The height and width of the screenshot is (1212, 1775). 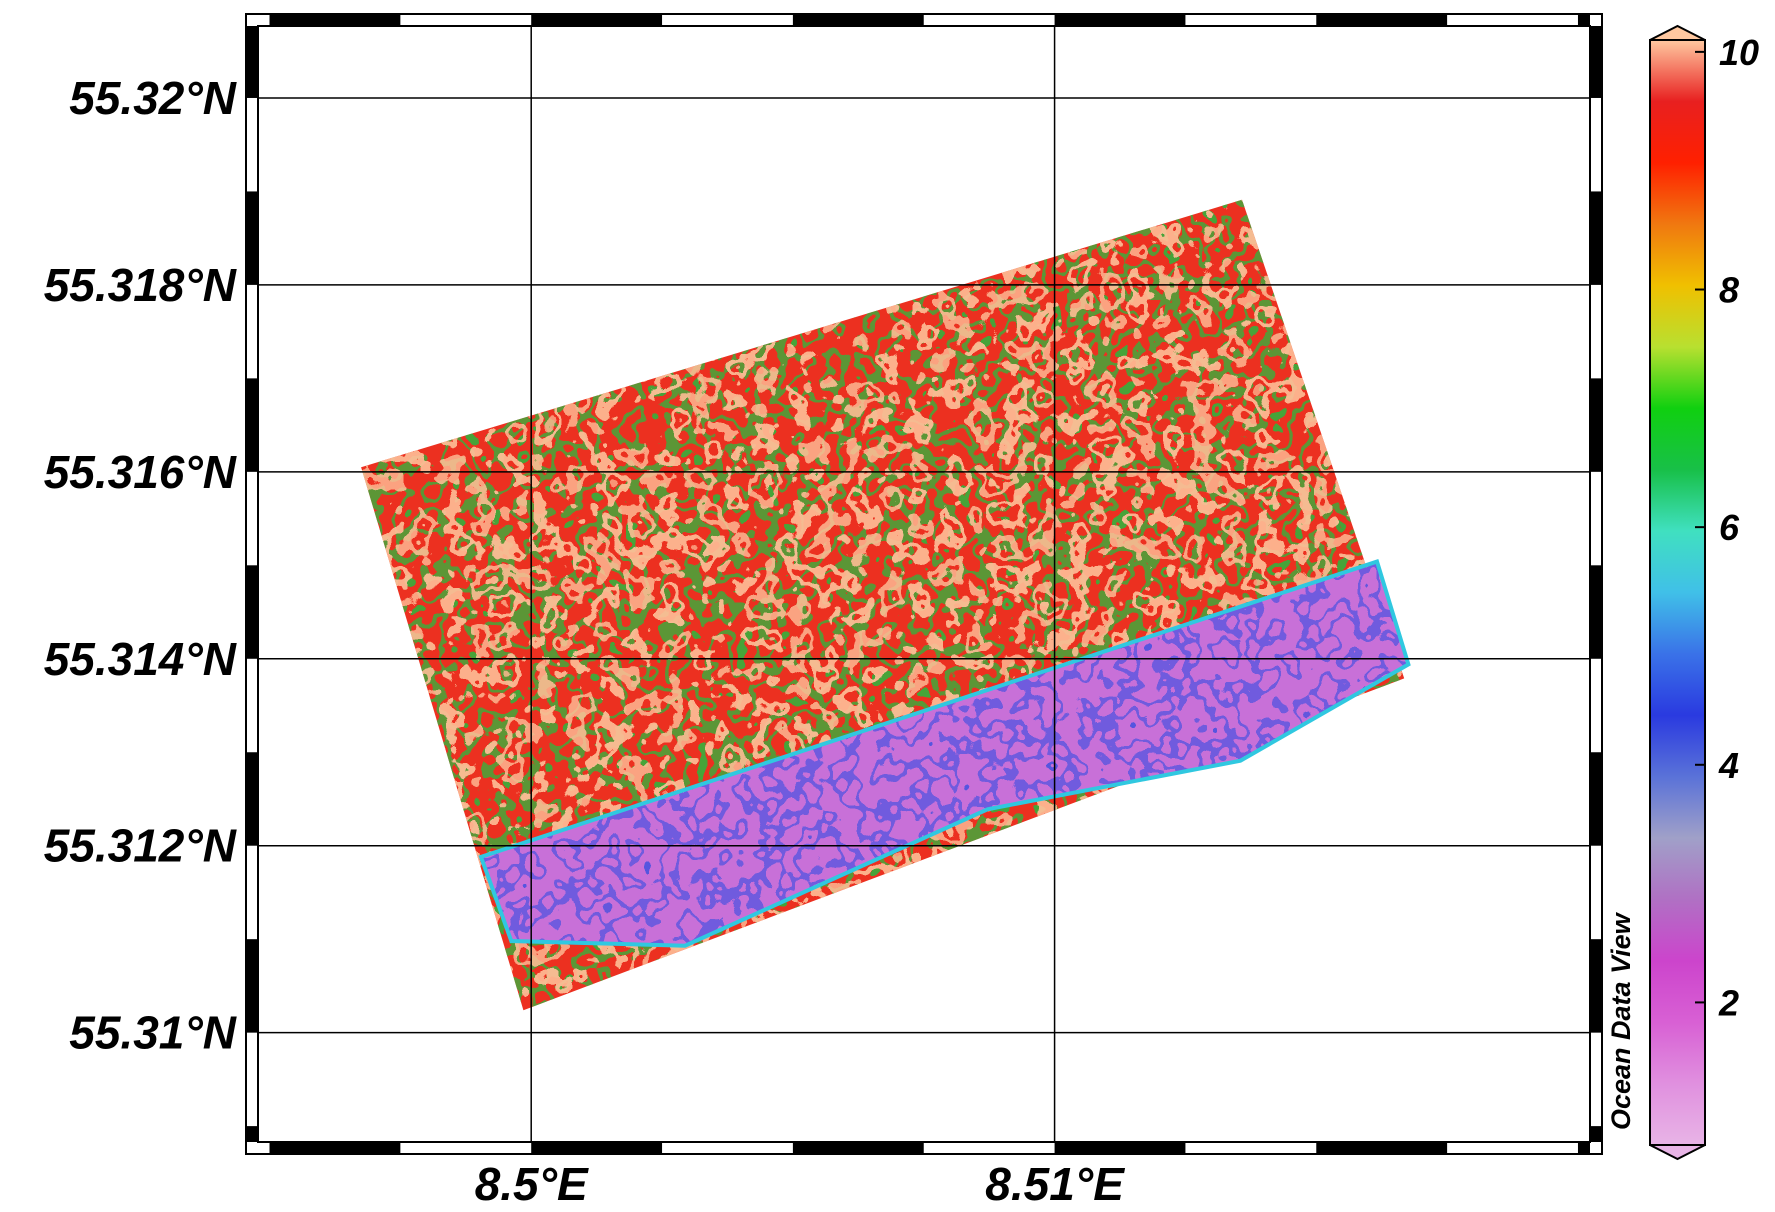 What do you see at coordinates (1677, 32) in the screenshot?
I see `colorbar-max-arrow` at bounding box center [1677, 32].